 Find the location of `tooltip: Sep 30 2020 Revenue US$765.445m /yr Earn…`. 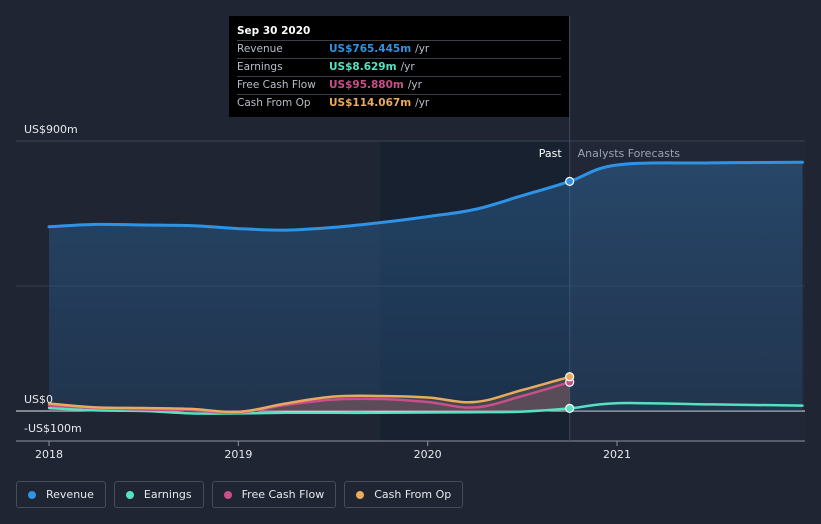

tooltip: Sep 30 2020 Revenue US$765.445m /yr Earn… is located at coordinates (399, 66).